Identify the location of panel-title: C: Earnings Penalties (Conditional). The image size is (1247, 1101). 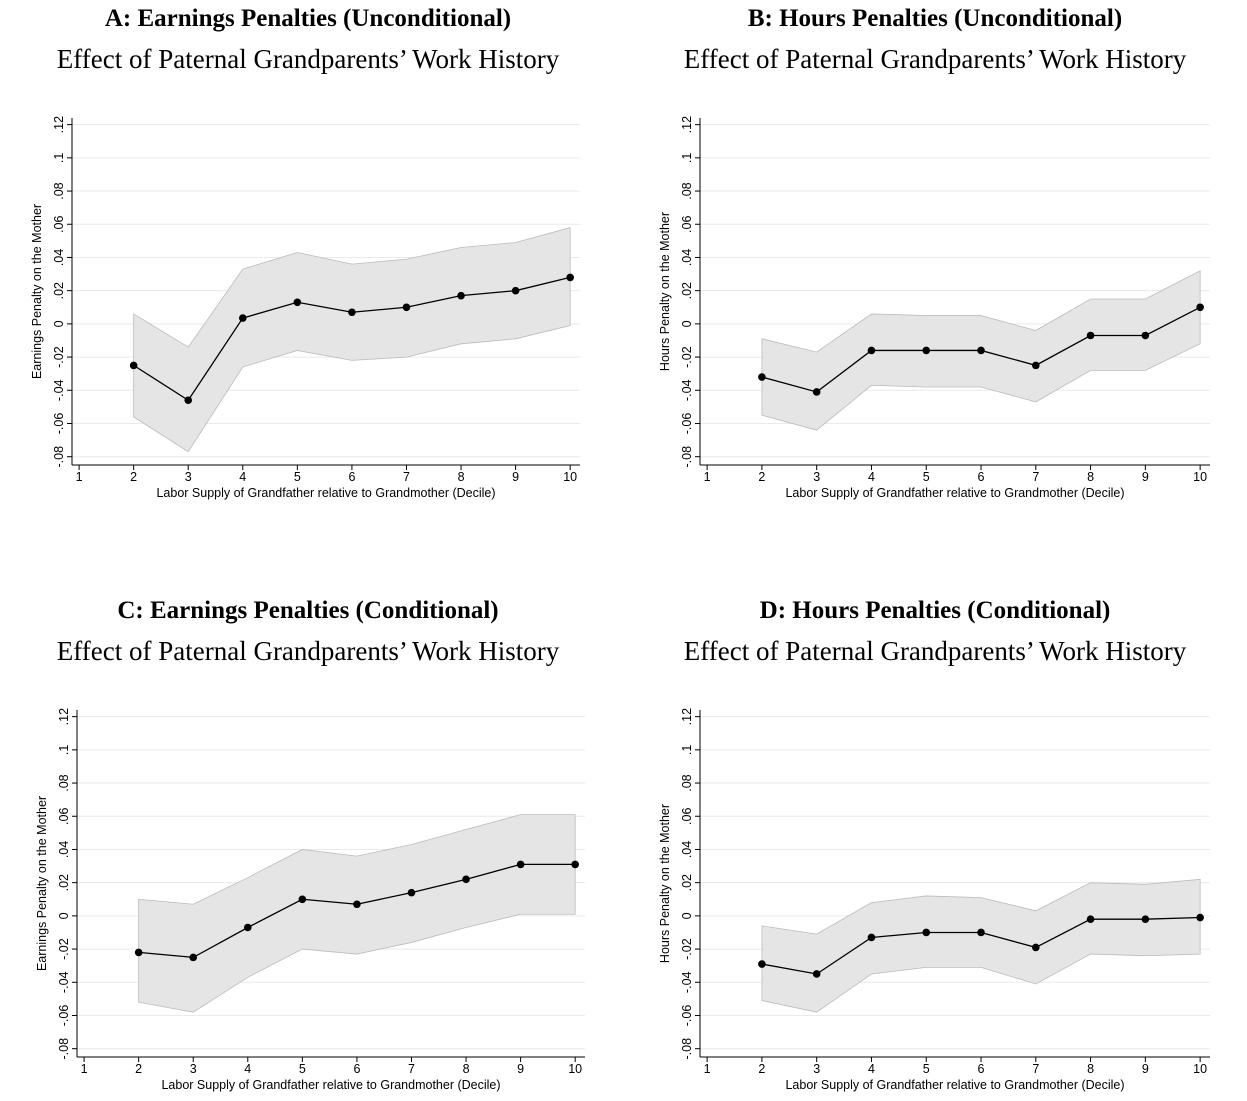
(307, 610).